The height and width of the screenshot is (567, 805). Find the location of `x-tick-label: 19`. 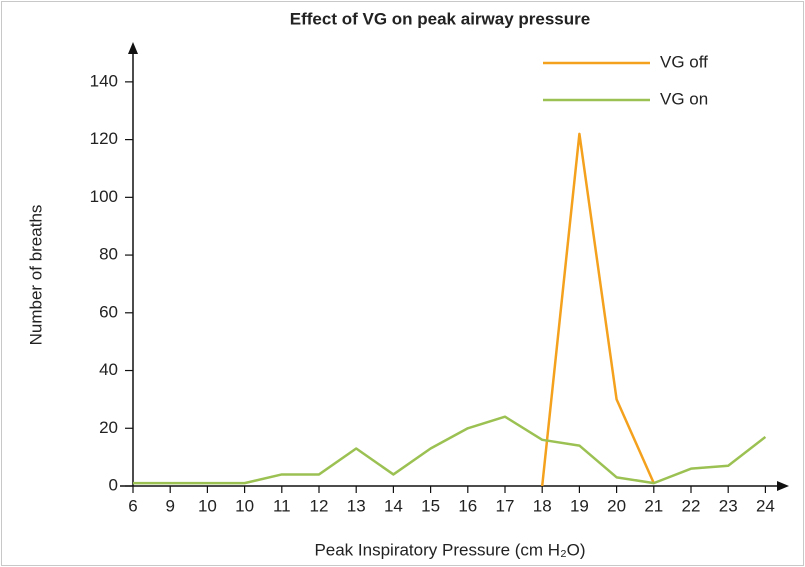

x-tick-label: 19 is located at coordinates (579, 505).